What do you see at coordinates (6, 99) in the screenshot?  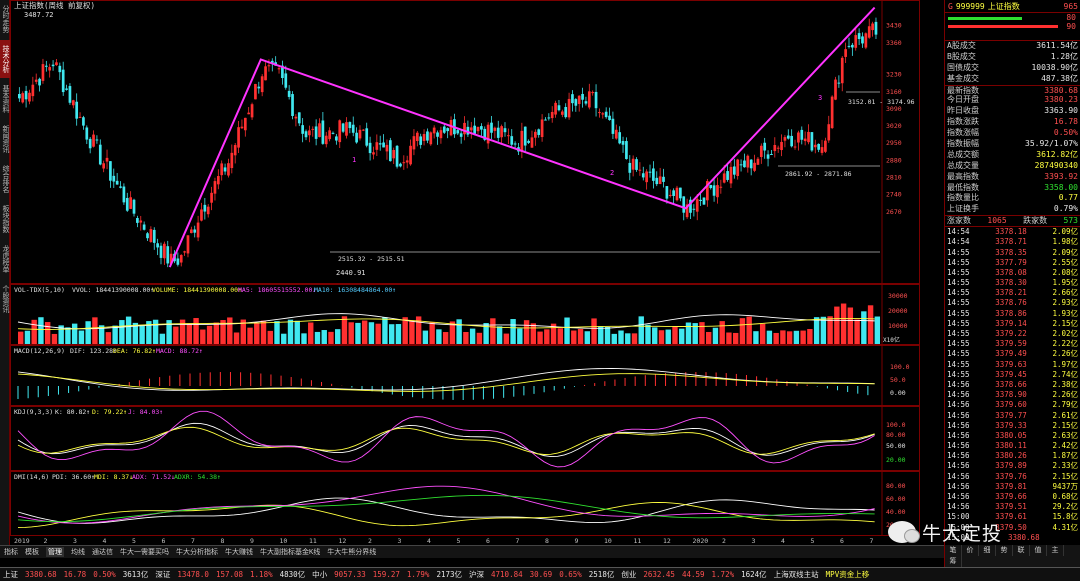 I see `left-tab-2: 基本资料` at bounding box center [6, 99].